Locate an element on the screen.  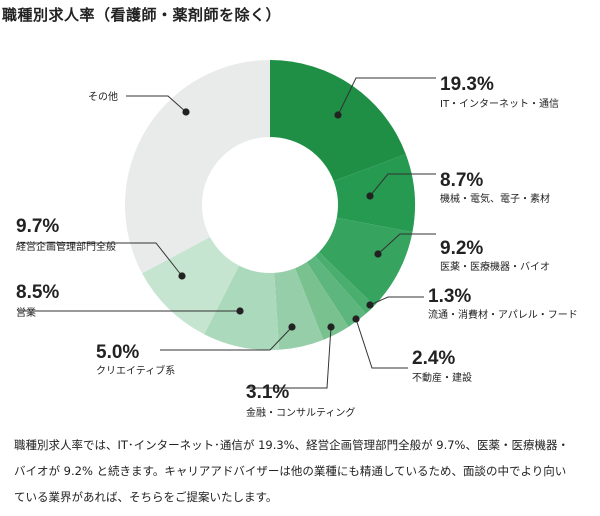
slice-category-label-2: 医薬・医療機器・バイオ is located at coordinates (495, 266).